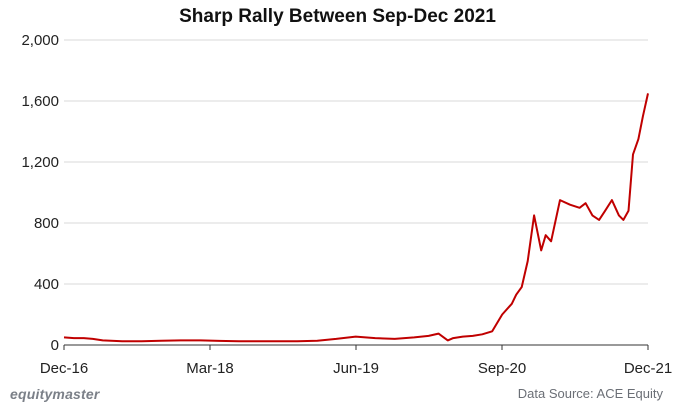  What do you see at coordinates (40, 40) in the screenshot?
I see `y-tick-label: 2,000` at bounding box center [40, 40].